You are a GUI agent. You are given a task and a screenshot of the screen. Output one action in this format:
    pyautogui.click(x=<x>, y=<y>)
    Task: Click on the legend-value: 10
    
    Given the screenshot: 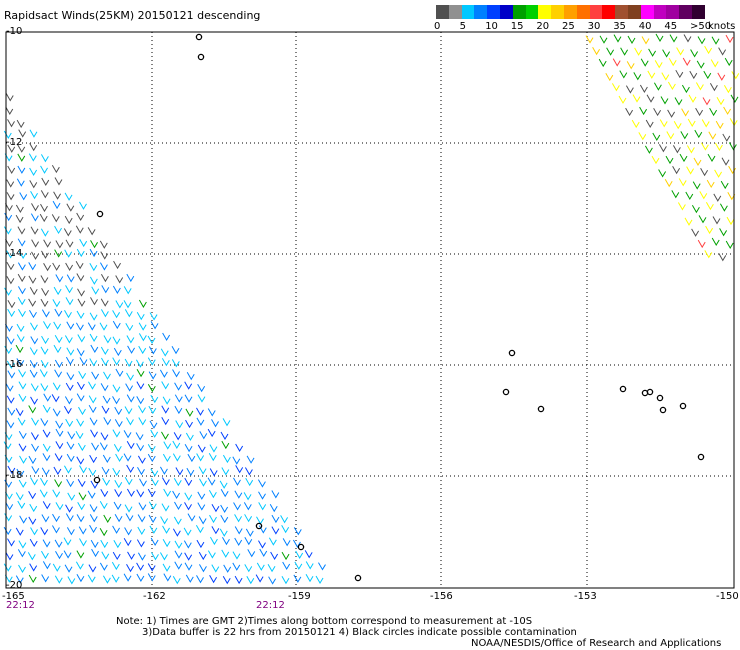 What is the action you would take?
    pyautogui.click(x=491, y=26)
    